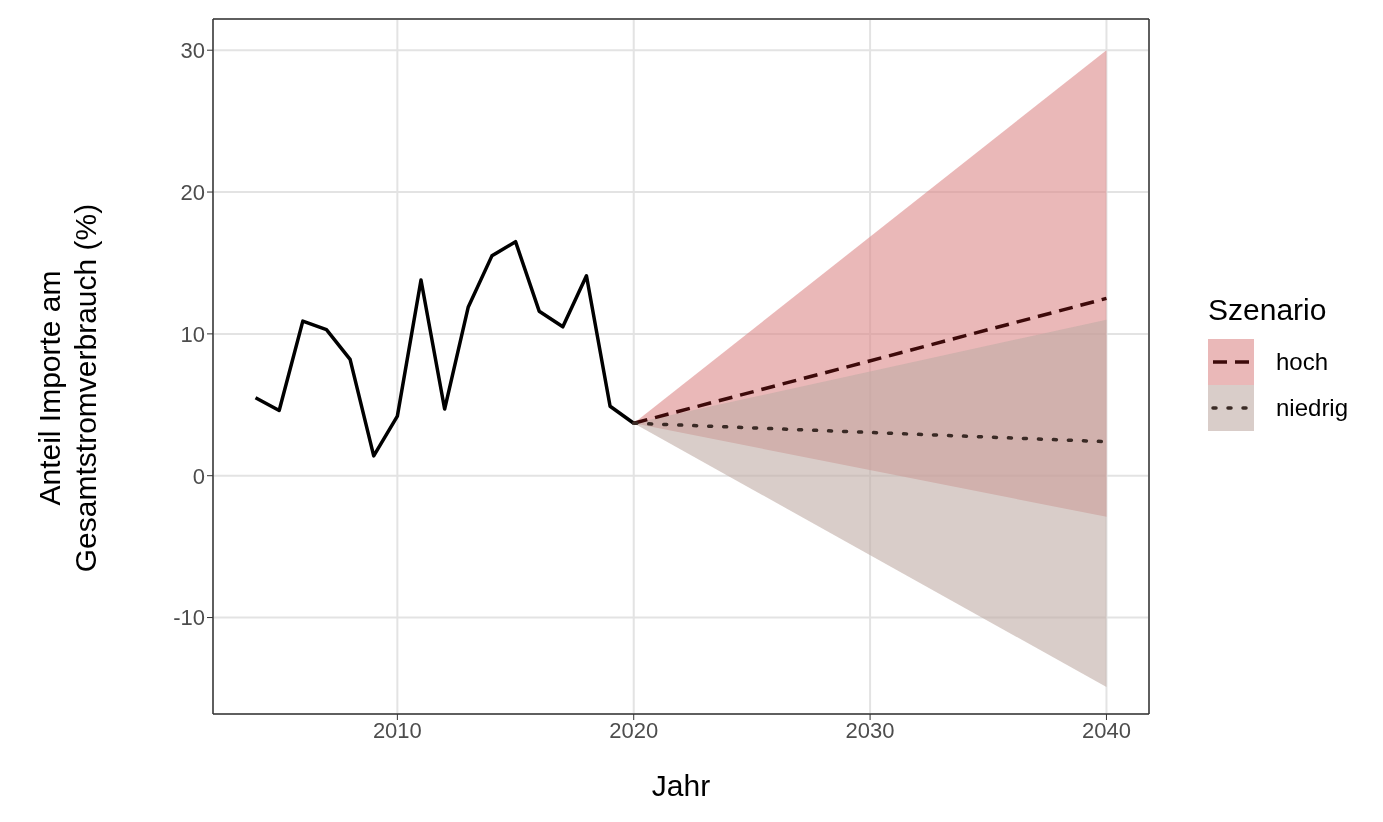 This screenshot has width=1383, height=822. I want to click on y-tick-label: 10, so click(192, 334).